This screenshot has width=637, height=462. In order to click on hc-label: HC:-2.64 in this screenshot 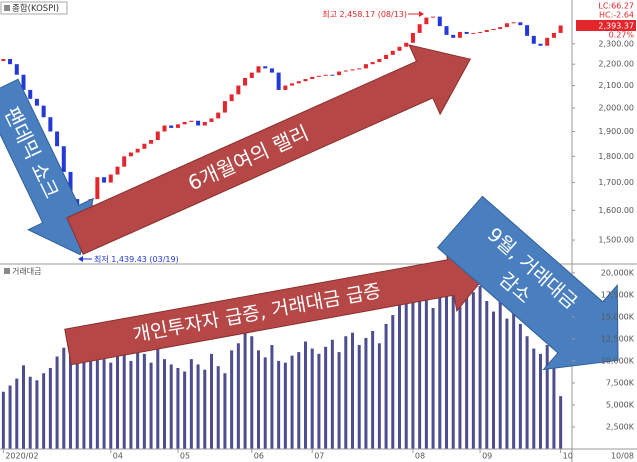, I will do `click(616, 15)`.